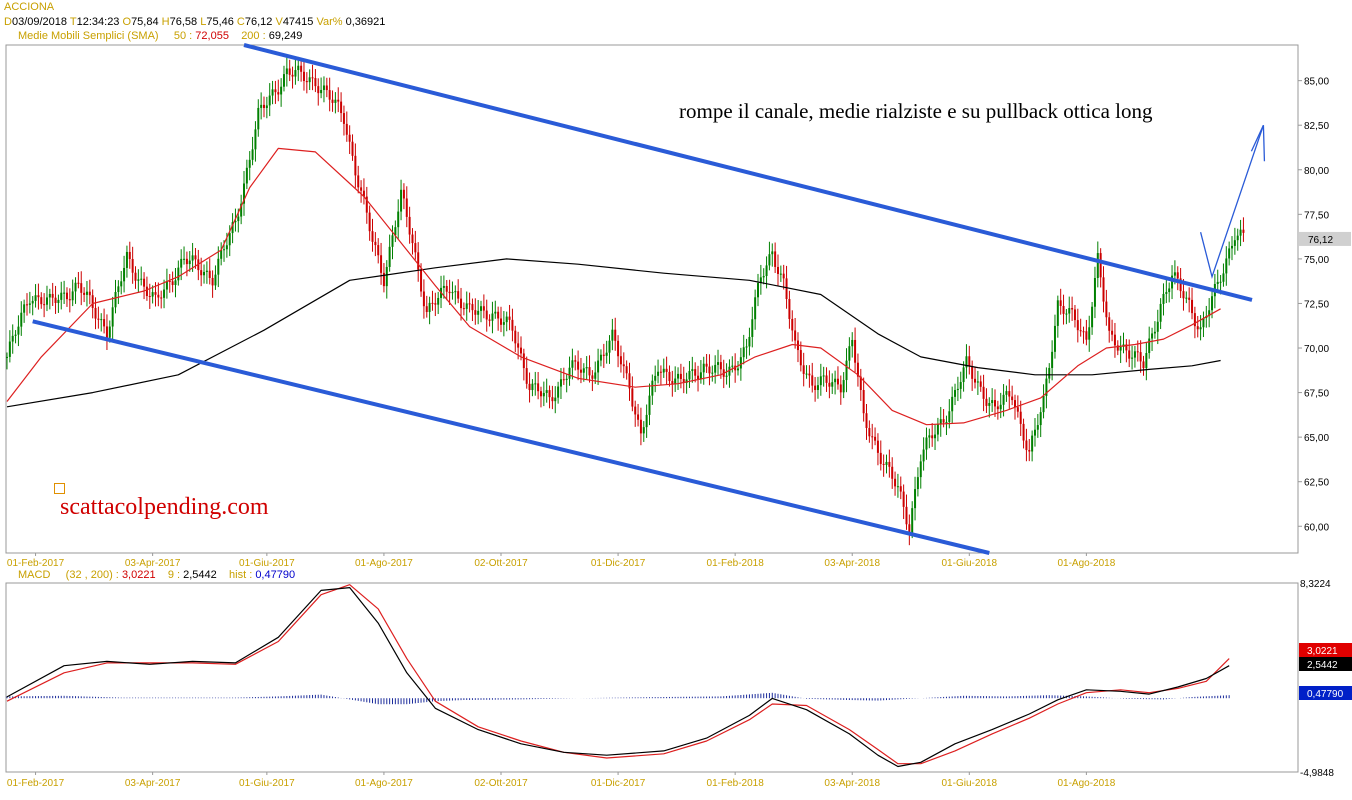 This screenshot has height=800, width=1352. Describe the element at coordinates (59, 488) in the screenshot. I see `marker-square-icon` at that location.